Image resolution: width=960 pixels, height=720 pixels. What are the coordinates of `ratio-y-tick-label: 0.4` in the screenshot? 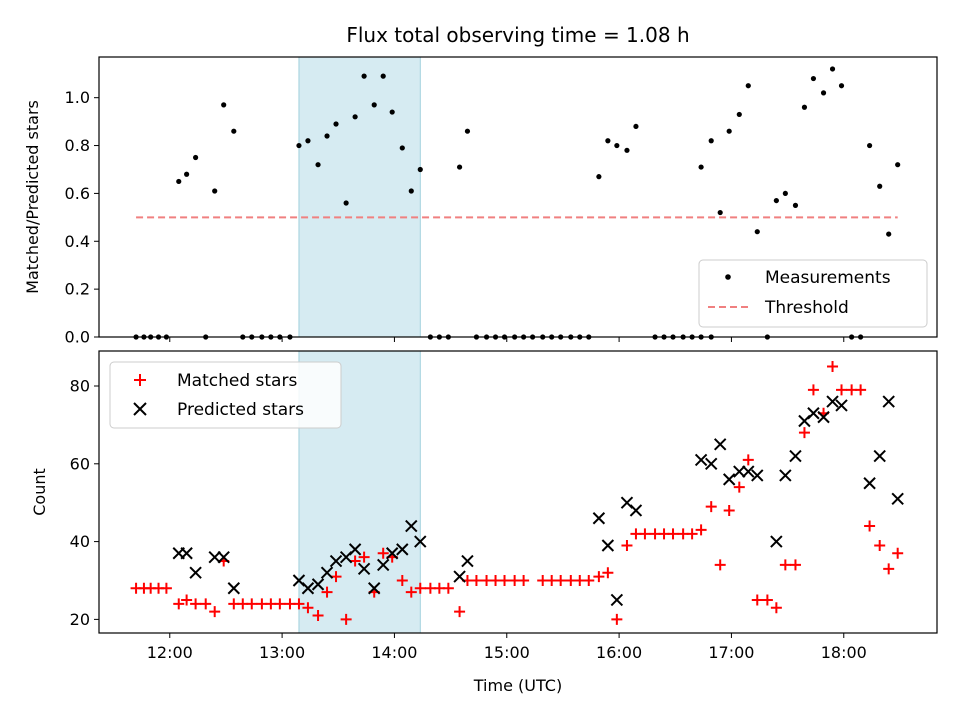 It's located at (77, 241).